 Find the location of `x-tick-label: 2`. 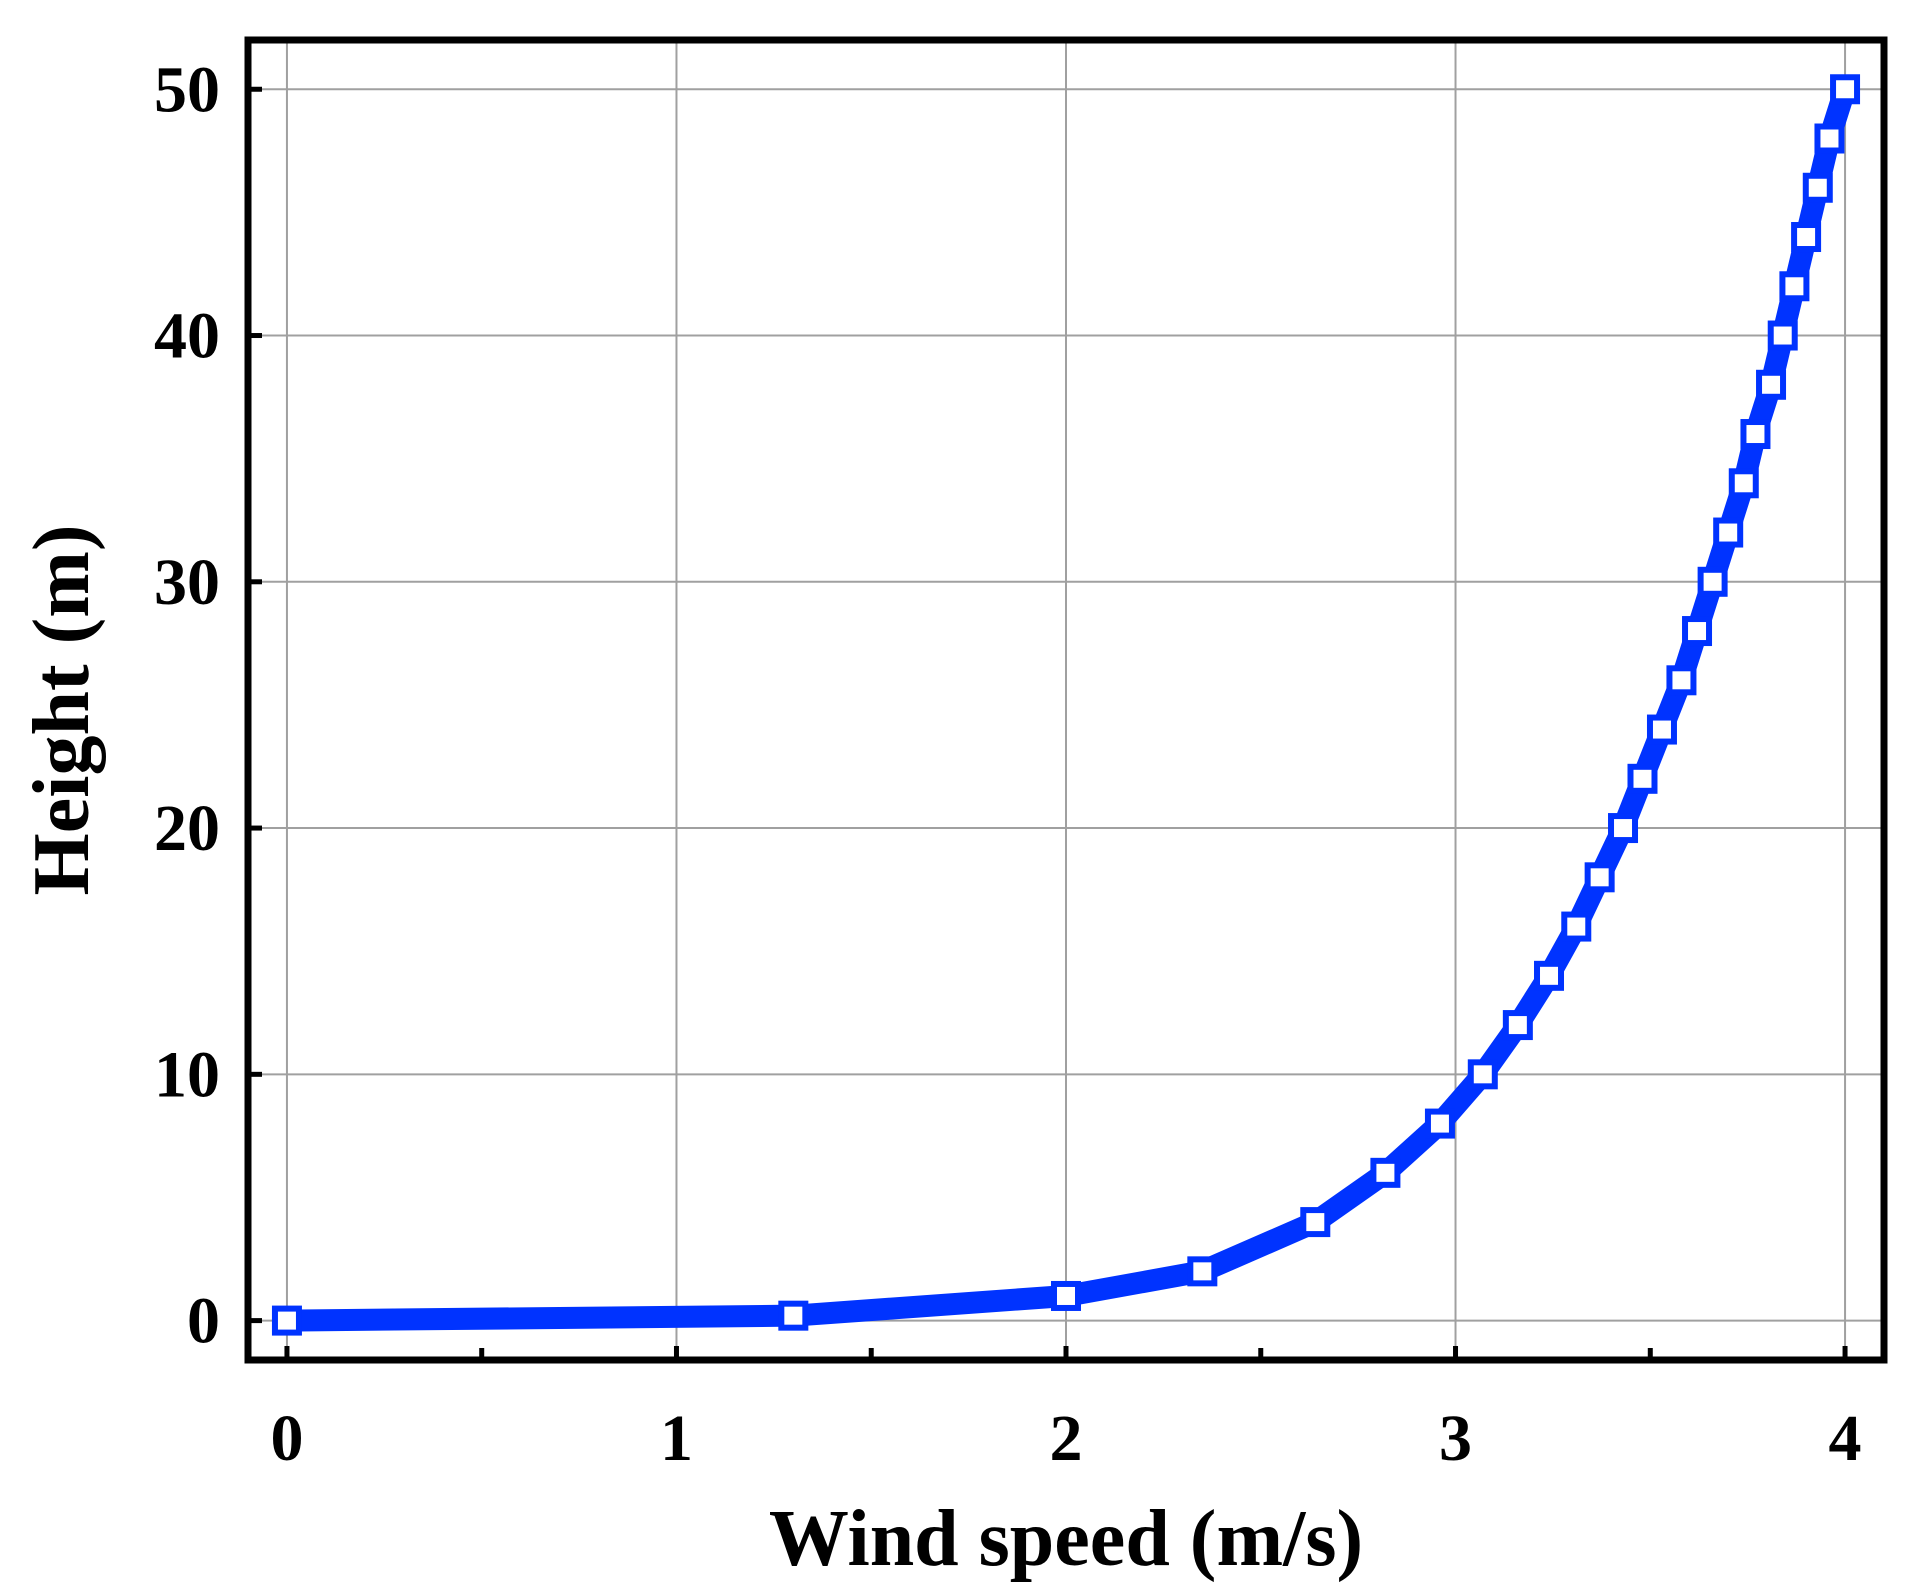

x-tick-label: 2 is located at coordinates (1066, 1438).